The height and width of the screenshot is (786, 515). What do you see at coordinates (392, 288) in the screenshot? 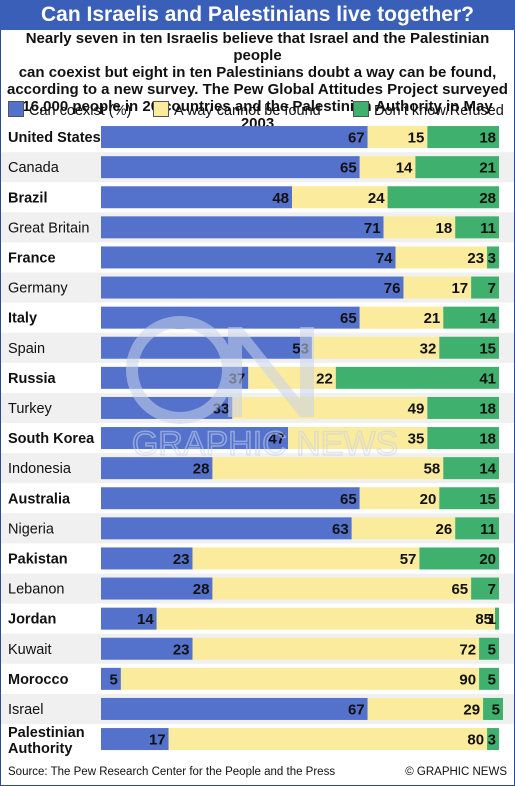
I see `data-label: 76` at bounding box center [392, 288].